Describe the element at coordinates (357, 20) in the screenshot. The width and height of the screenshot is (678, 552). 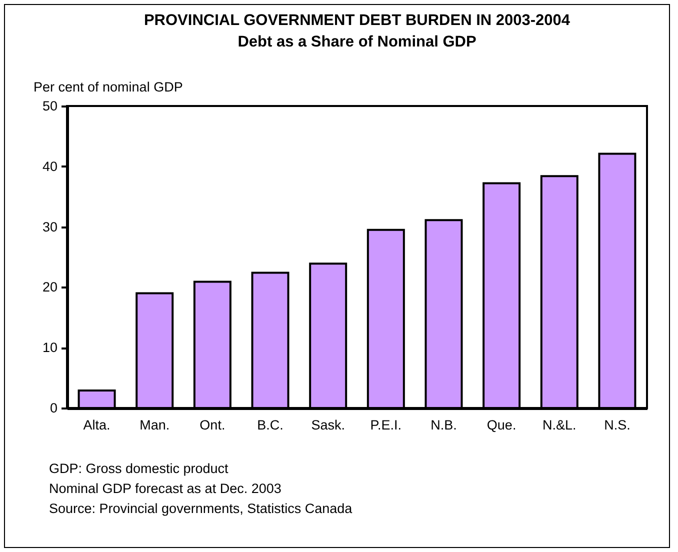
I see `chart-title: PROVINCIAL GOVERNMENT DEBT BURDEN IN 2003-2004` at that location.